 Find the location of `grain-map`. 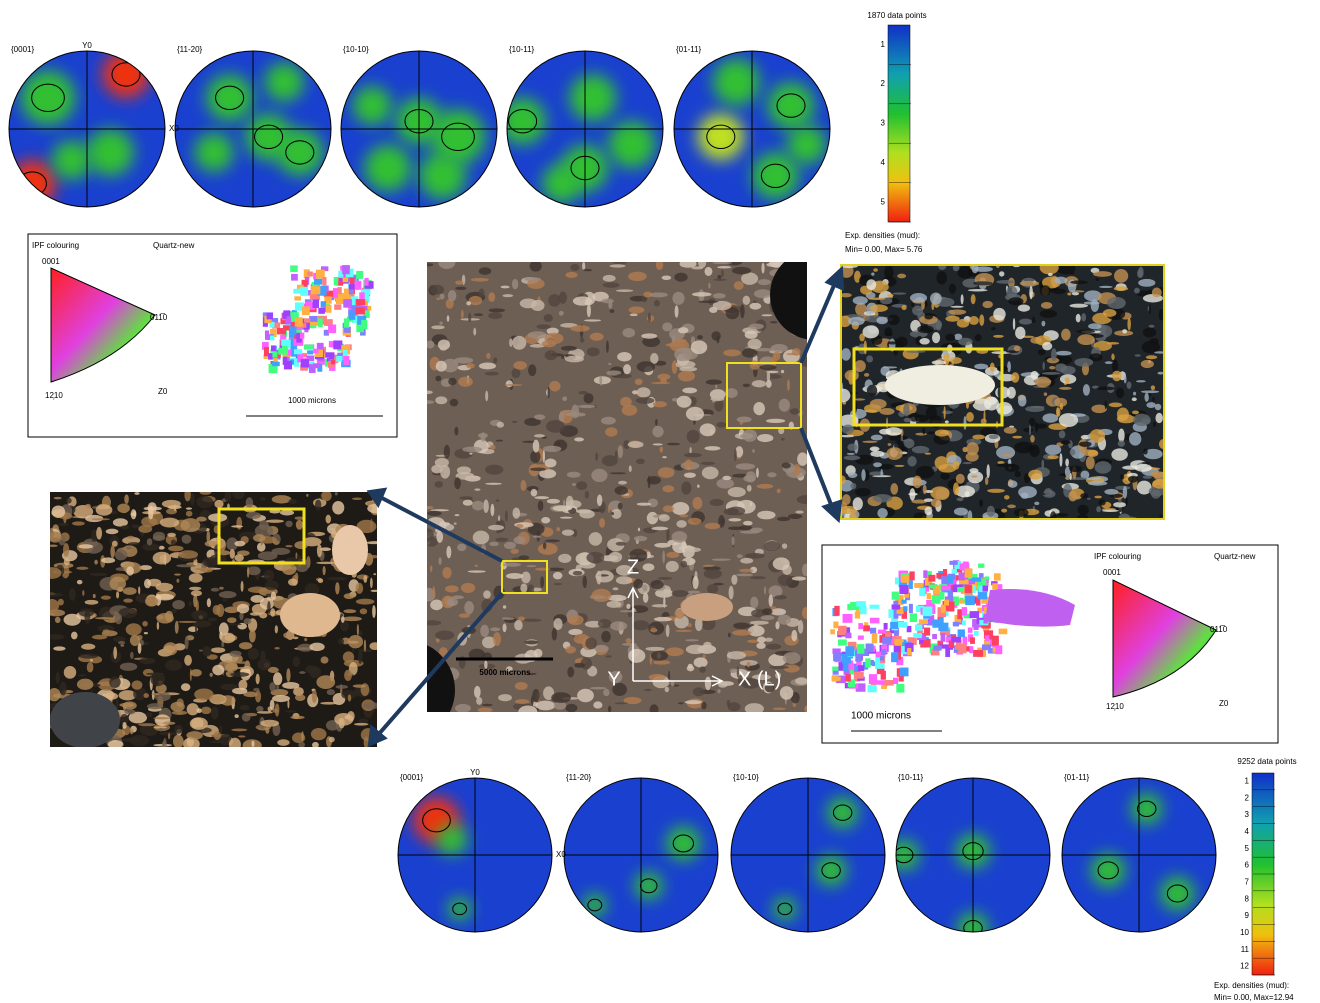

grain-map is located at coordinates (952, 626).